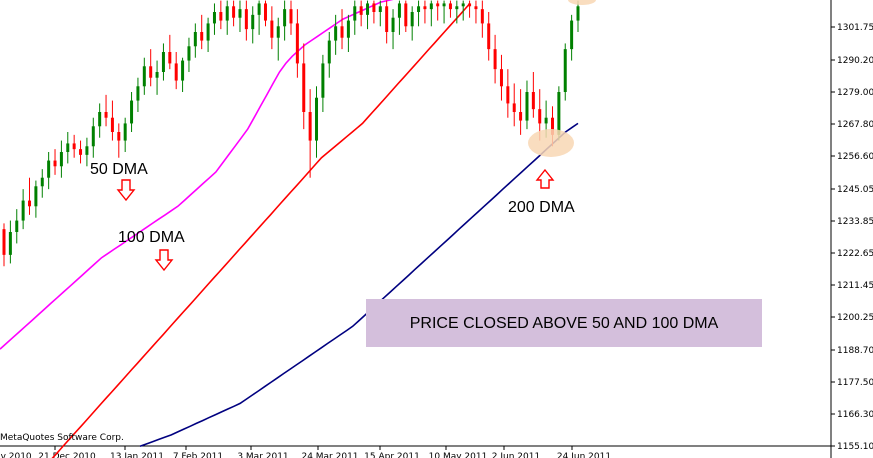 Image resolution: width=873 pixels, height=458 pixels. Describe the element at coordinates (126, 190) in the screenshot. I see `arrow-down-50dma` at that location.